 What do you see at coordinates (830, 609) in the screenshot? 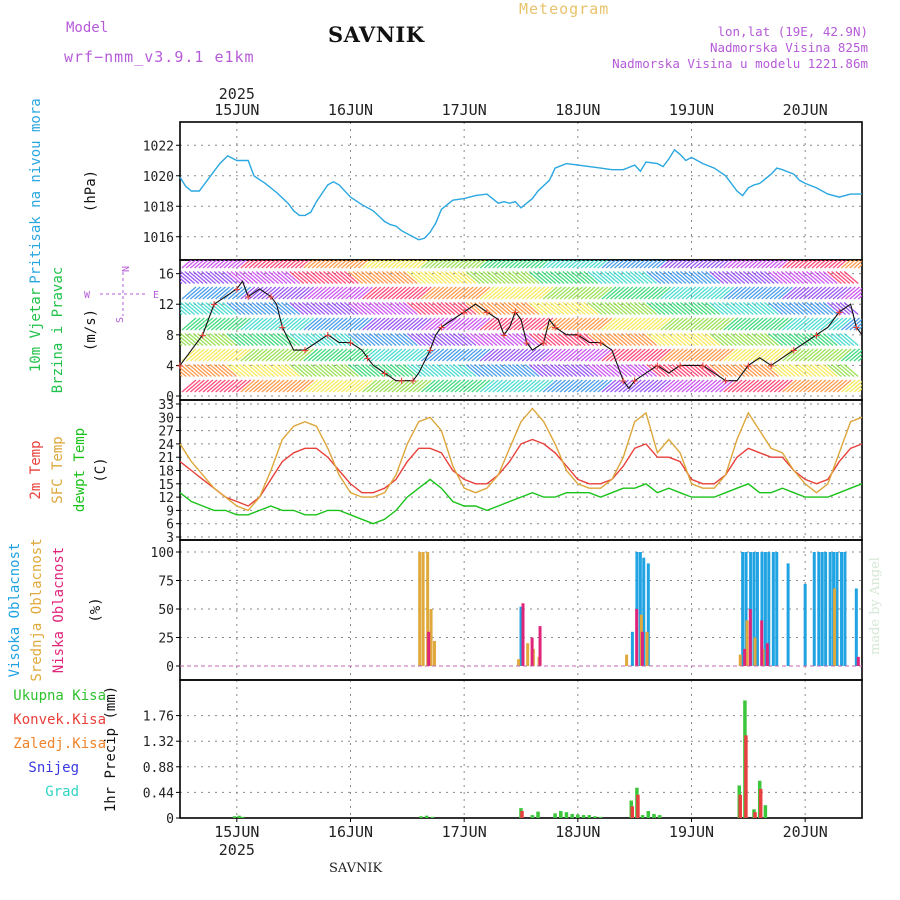
I see `bar-cloud_high` at bounding box center [830, 609].